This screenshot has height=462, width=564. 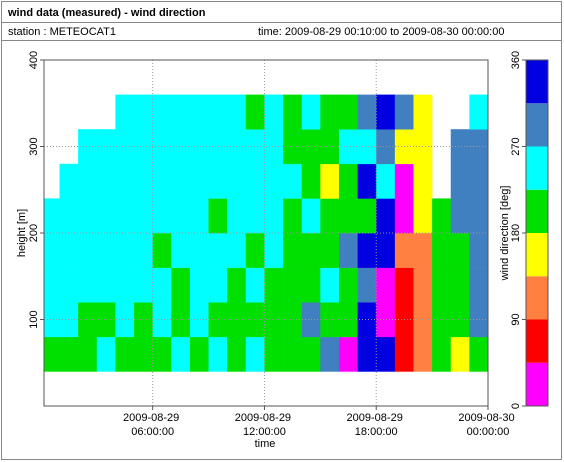 What do you see at coordinates (376, 425) in the screenshot?
I see `x-tick-label: 2009-08-29 18:00:00` at bounding box center [376, 425].